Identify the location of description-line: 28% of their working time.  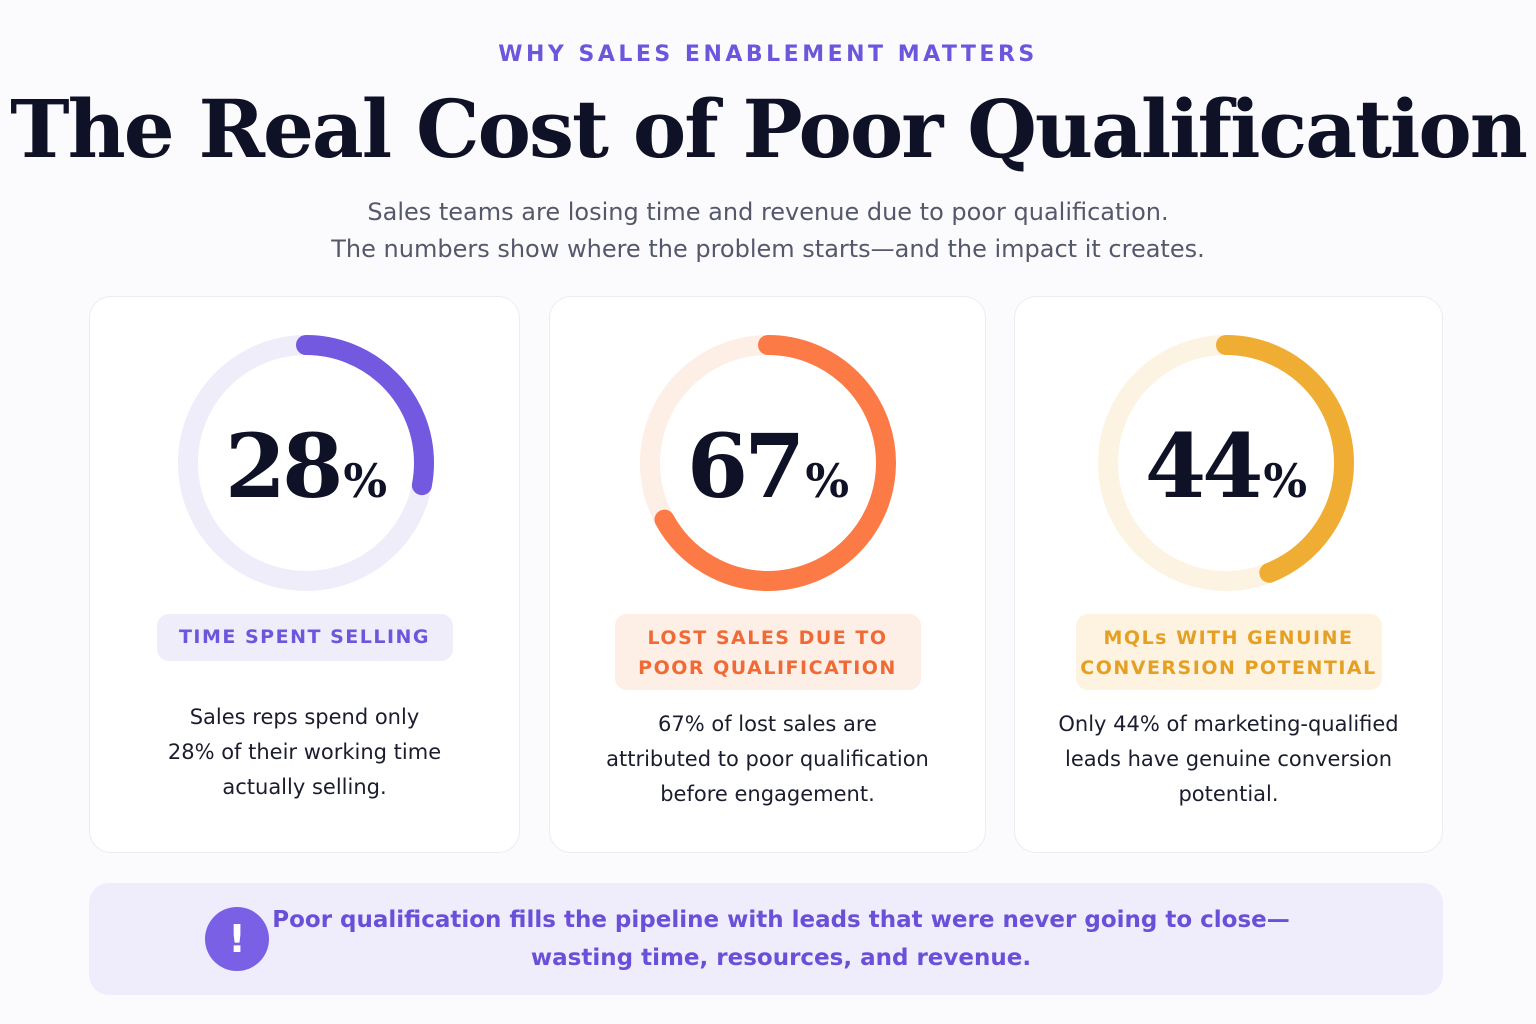
(304, 752).